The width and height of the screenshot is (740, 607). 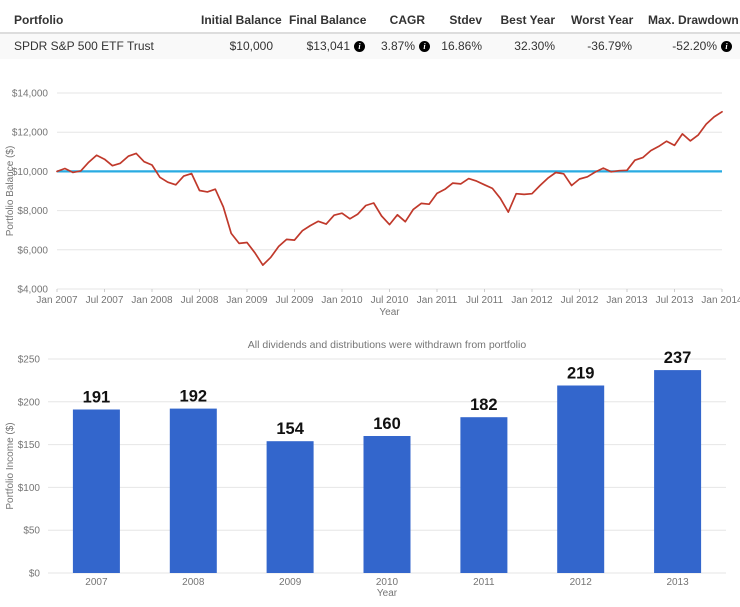 What do you see at coordinates (342, 300) in the screenshot?
I see `x-tick-label: Jan 2010` at bounding box center [342, 300].